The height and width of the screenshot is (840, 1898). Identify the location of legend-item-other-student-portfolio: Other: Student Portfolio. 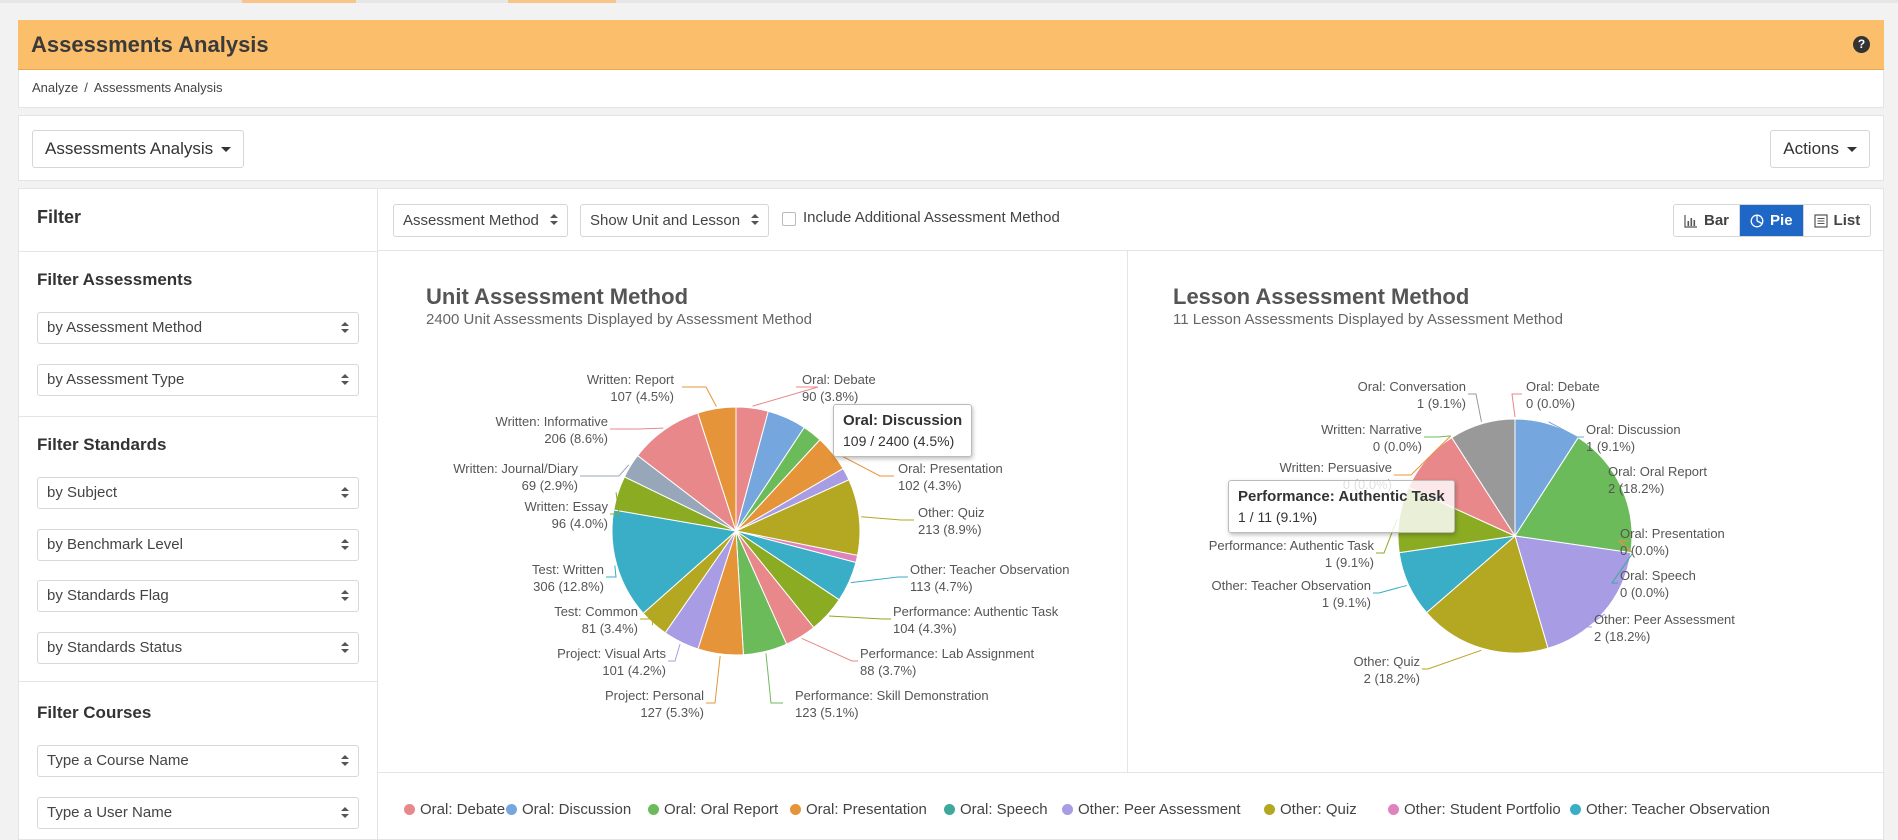
(1474, 809).